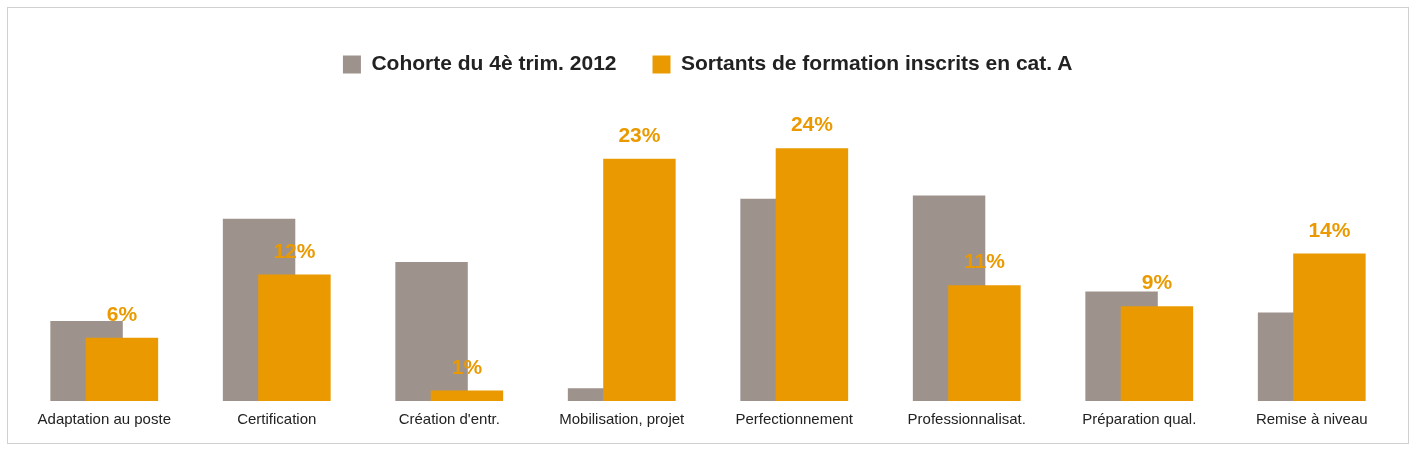 This screenshot has height=451, width=1416. I want to click on legend-label: Sortants de formation inscrits en cat. A, so click(876, 63).